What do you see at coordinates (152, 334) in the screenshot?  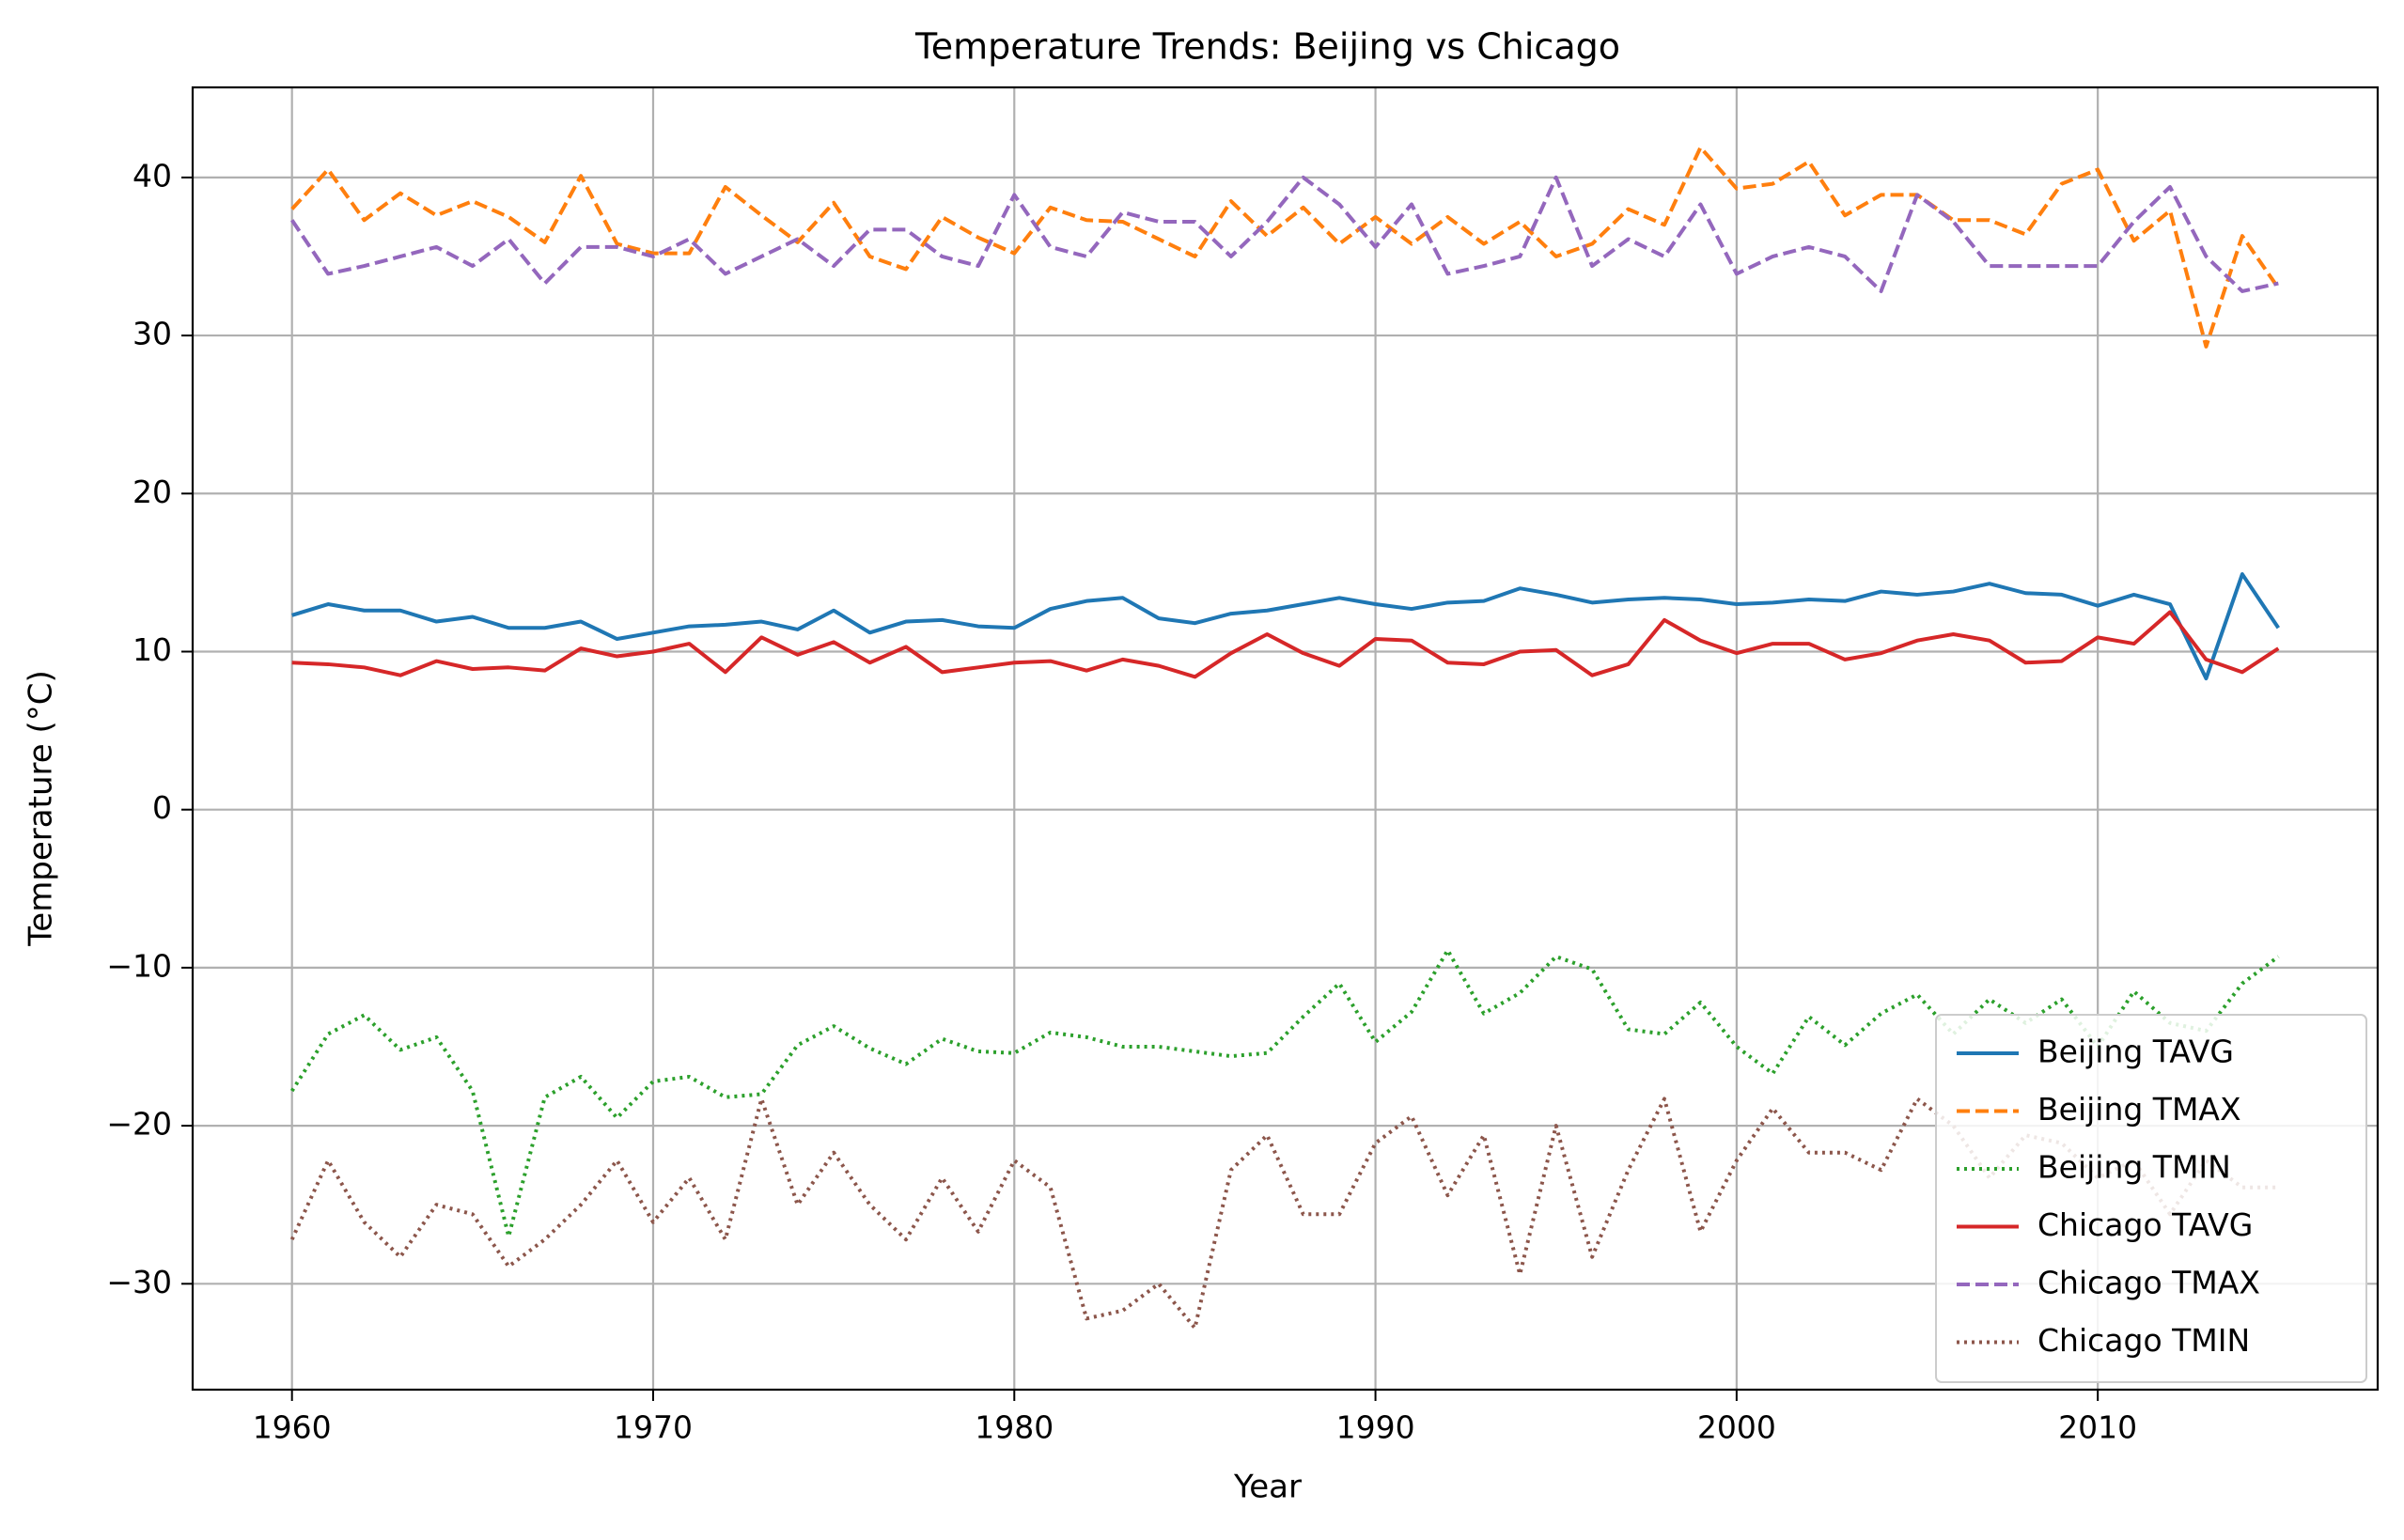 I see `y-tick-label: 30` at bounding box center [152, 334].